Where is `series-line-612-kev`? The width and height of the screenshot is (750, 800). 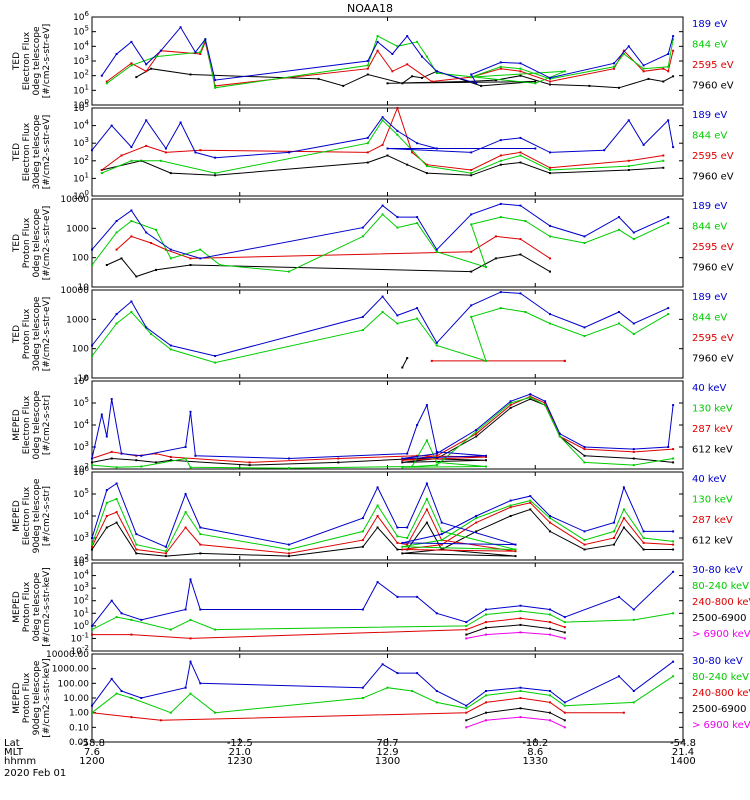
series-line-612-kev is located at coordinates (382, 432).